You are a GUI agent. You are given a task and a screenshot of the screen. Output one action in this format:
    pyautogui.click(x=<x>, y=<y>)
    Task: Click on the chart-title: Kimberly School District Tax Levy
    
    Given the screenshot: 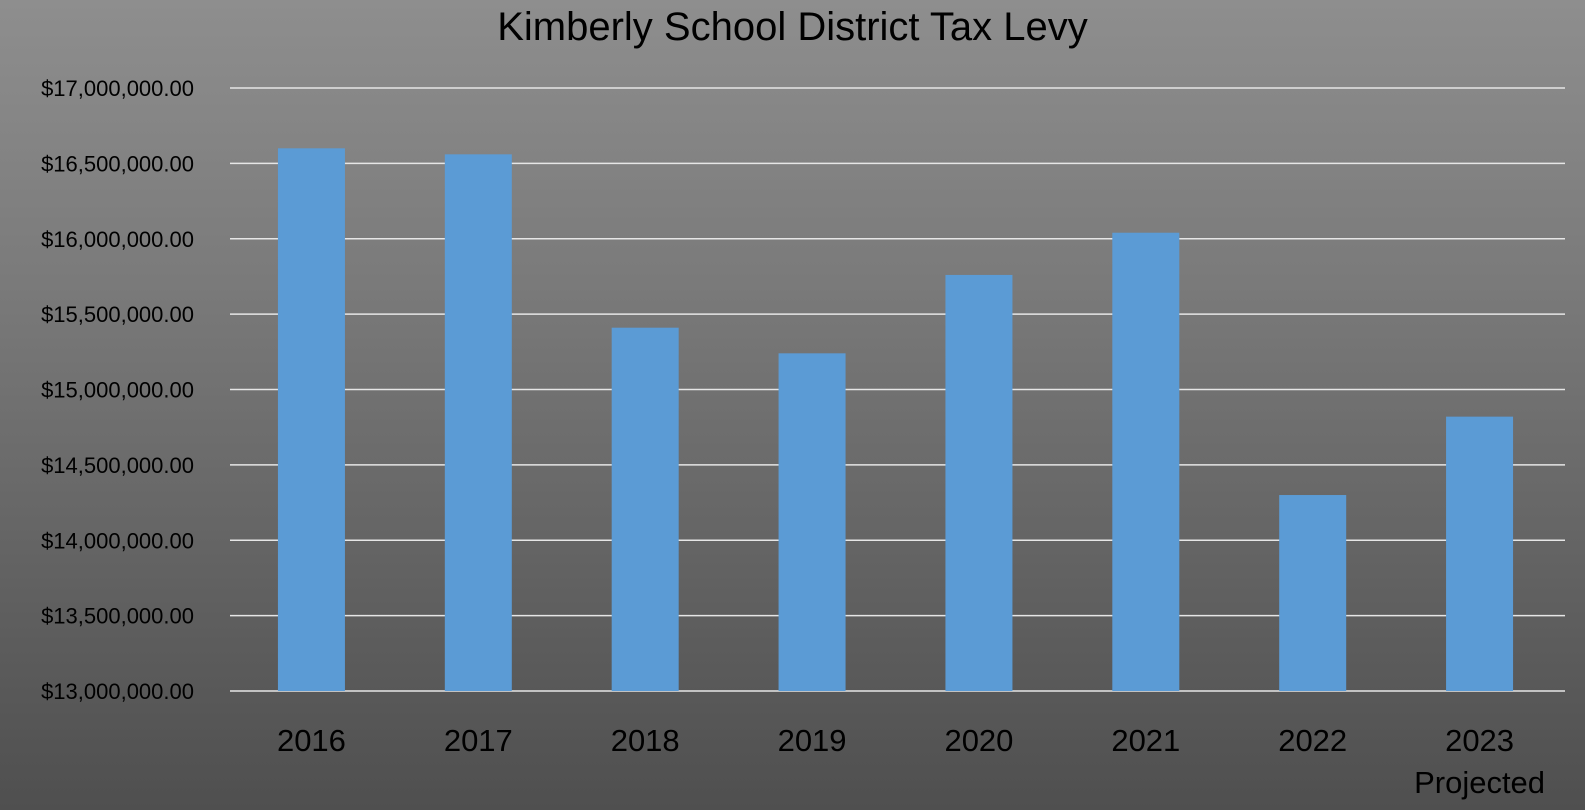 What is the action you would take?
    pyautogui.click(x=792, y=27)
    